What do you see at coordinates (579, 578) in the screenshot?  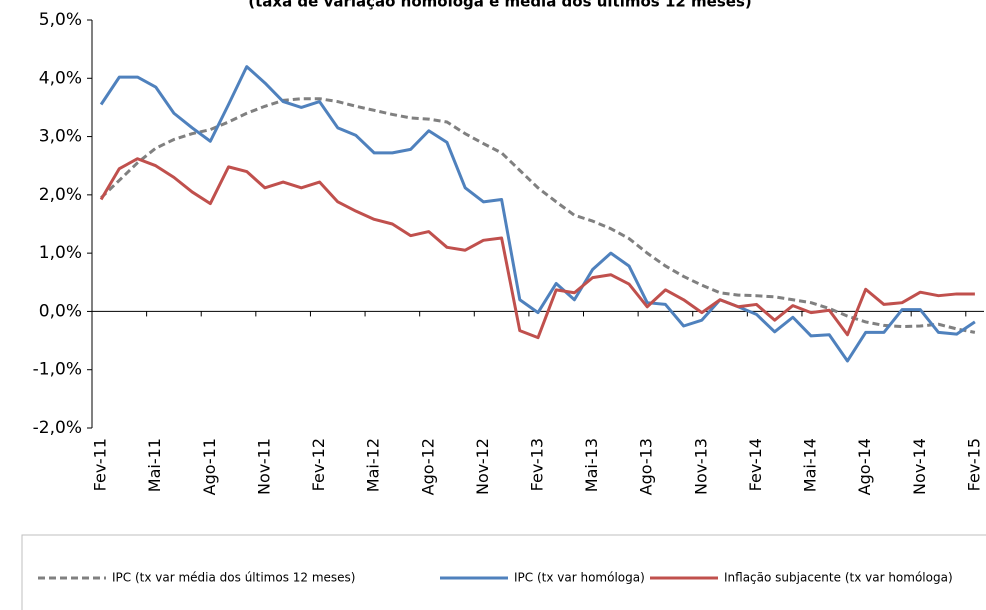 I see `legend-label: IPC (tx var homóloga)` at bounding box center [579, 578].